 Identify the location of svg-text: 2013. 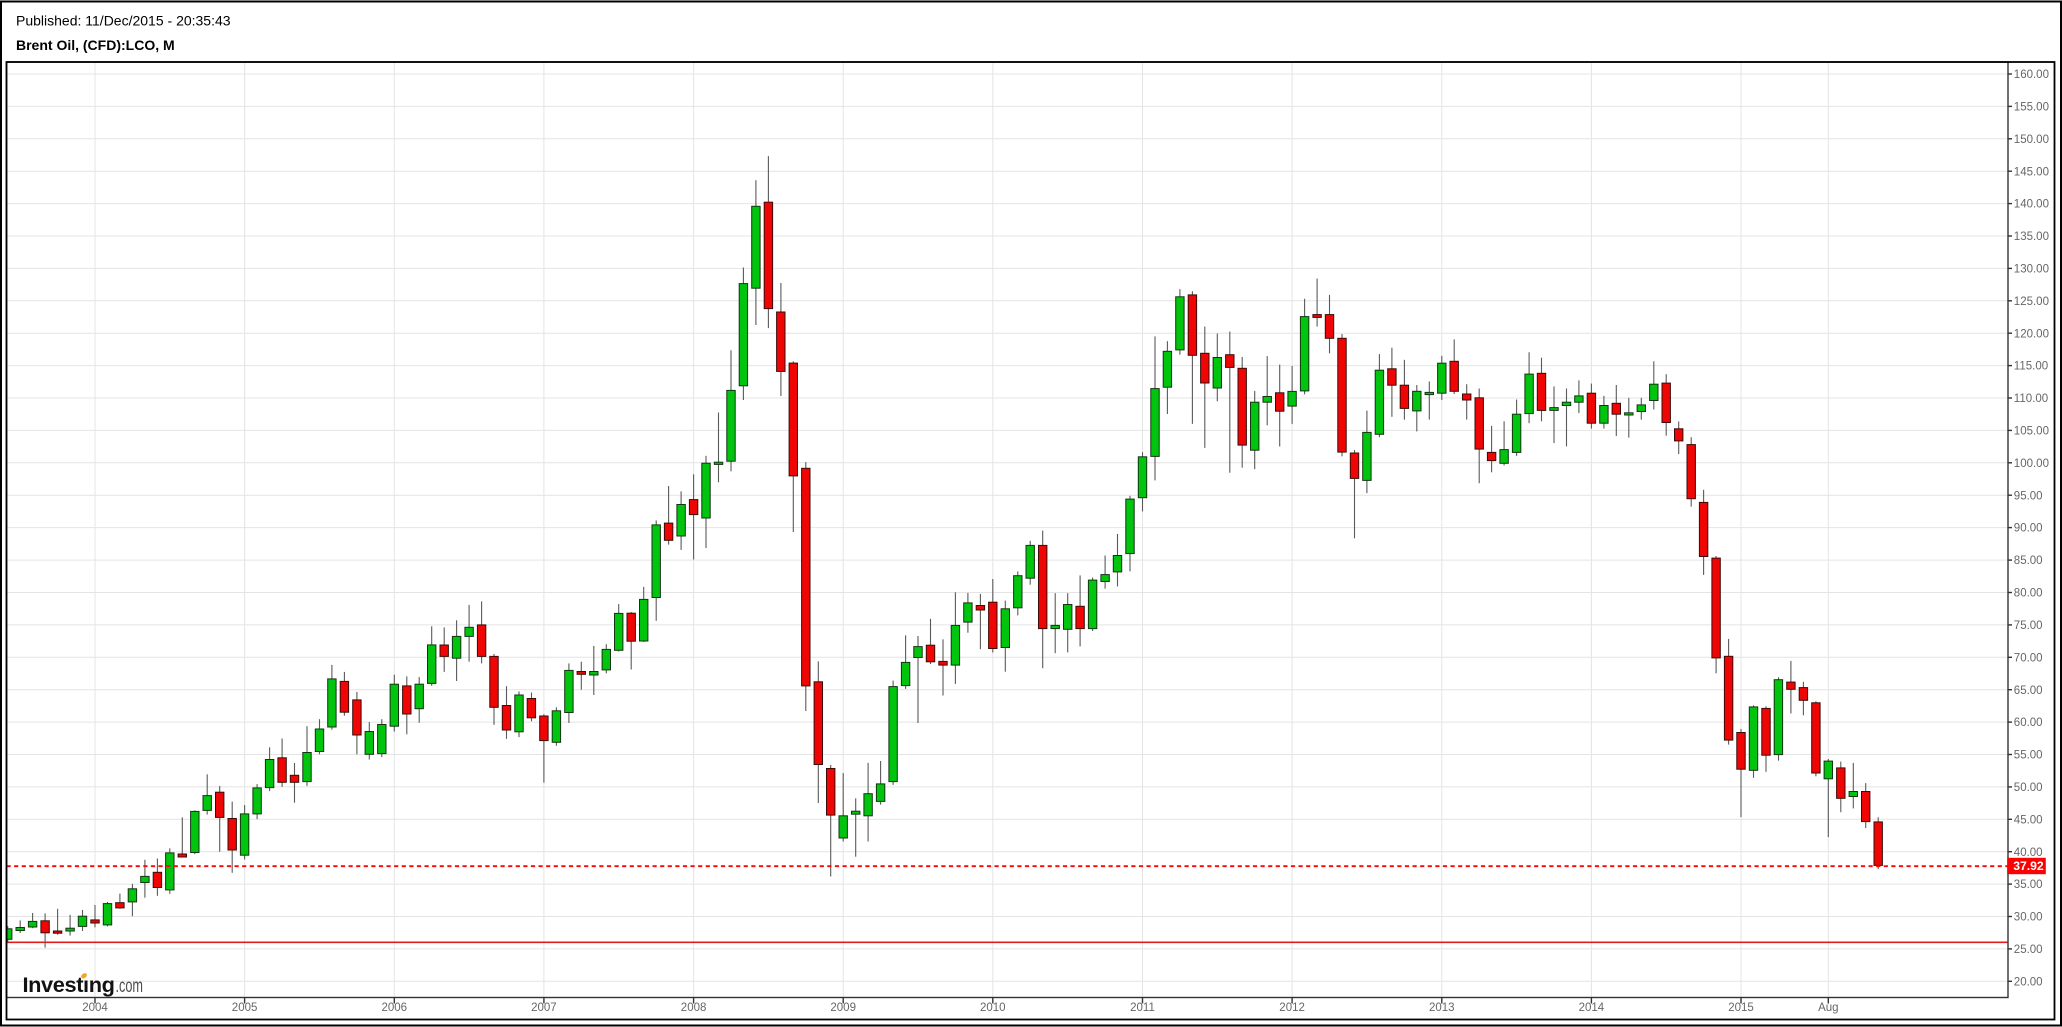
(1442, 1008).